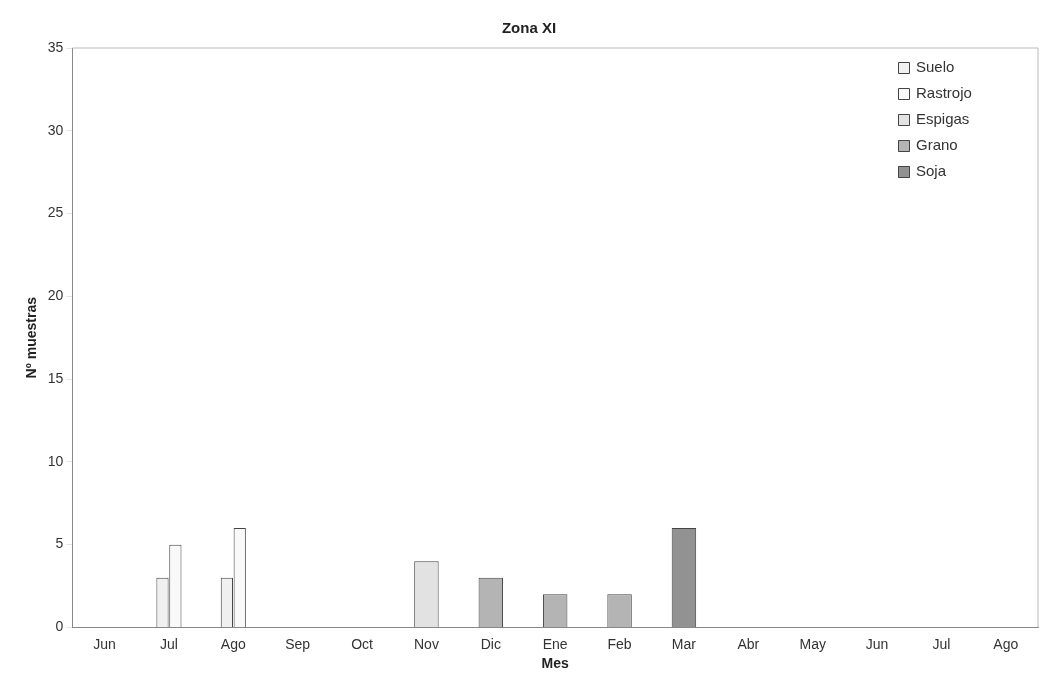 The width and height of the screenshot is (1058, 683). I want to click on y-tick-label: 35, so click(55, 46).